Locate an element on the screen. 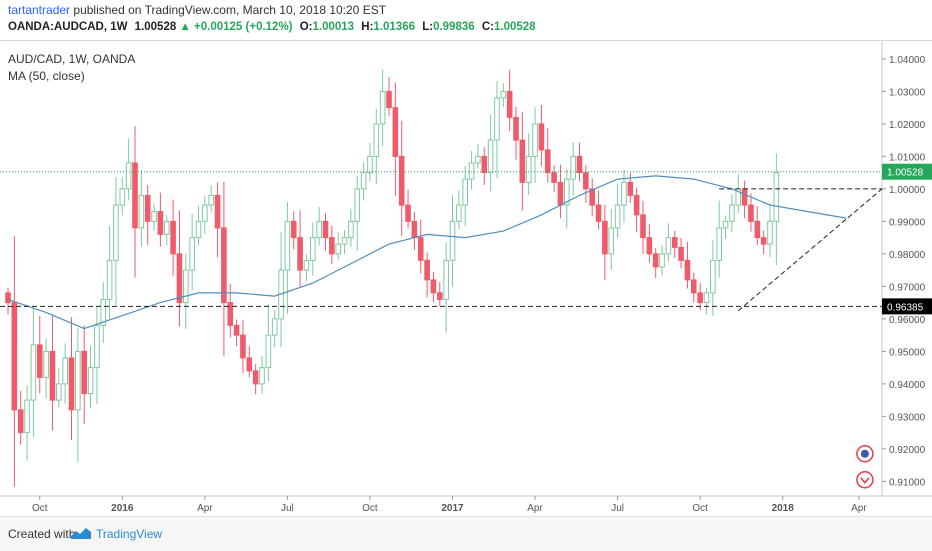  y-tick-label: 0.96000 is located at coordinates (907, 320).